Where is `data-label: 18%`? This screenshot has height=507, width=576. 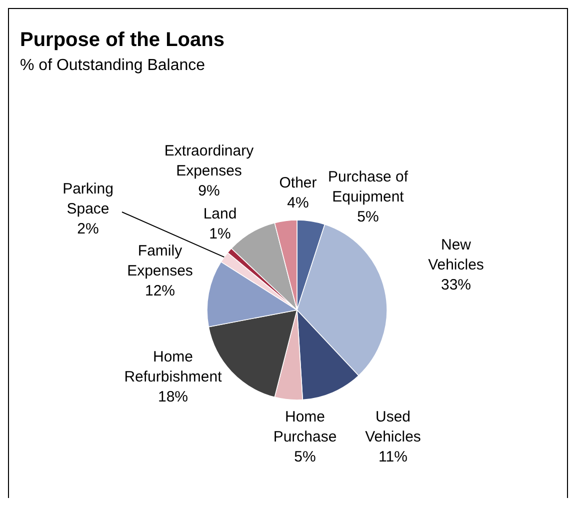
data-label: 18% is located at coordinates (173, 397).